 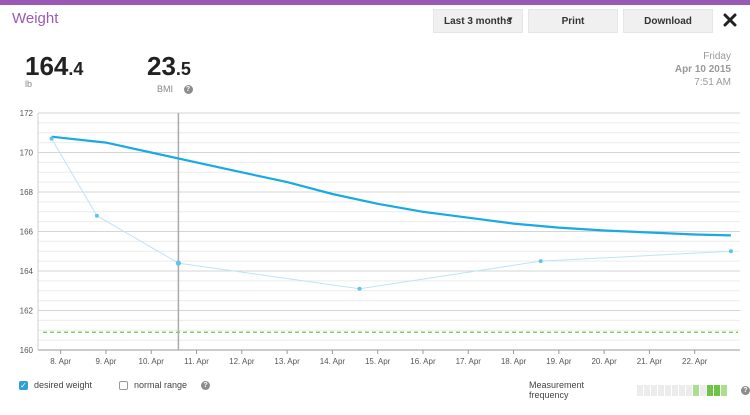 I want to click on x-tick-label: 12. Apr, so click(x=242, y=361).